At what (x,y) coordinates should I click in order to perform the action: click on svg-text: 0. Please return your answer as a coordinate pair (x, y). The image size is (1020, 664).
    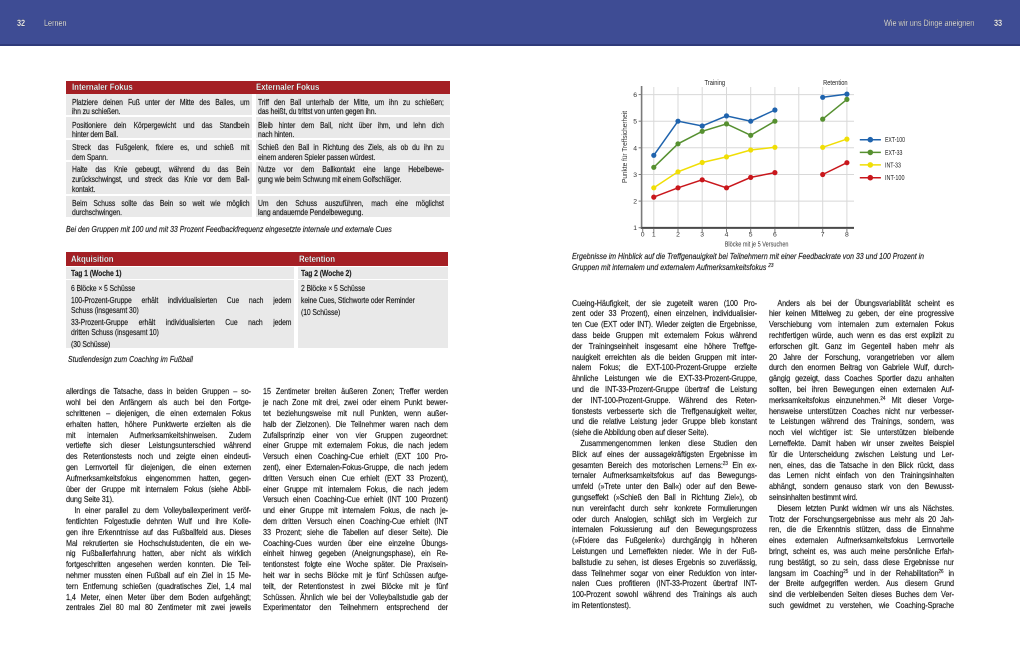
    Looking at the image, I should click on (643, 234).